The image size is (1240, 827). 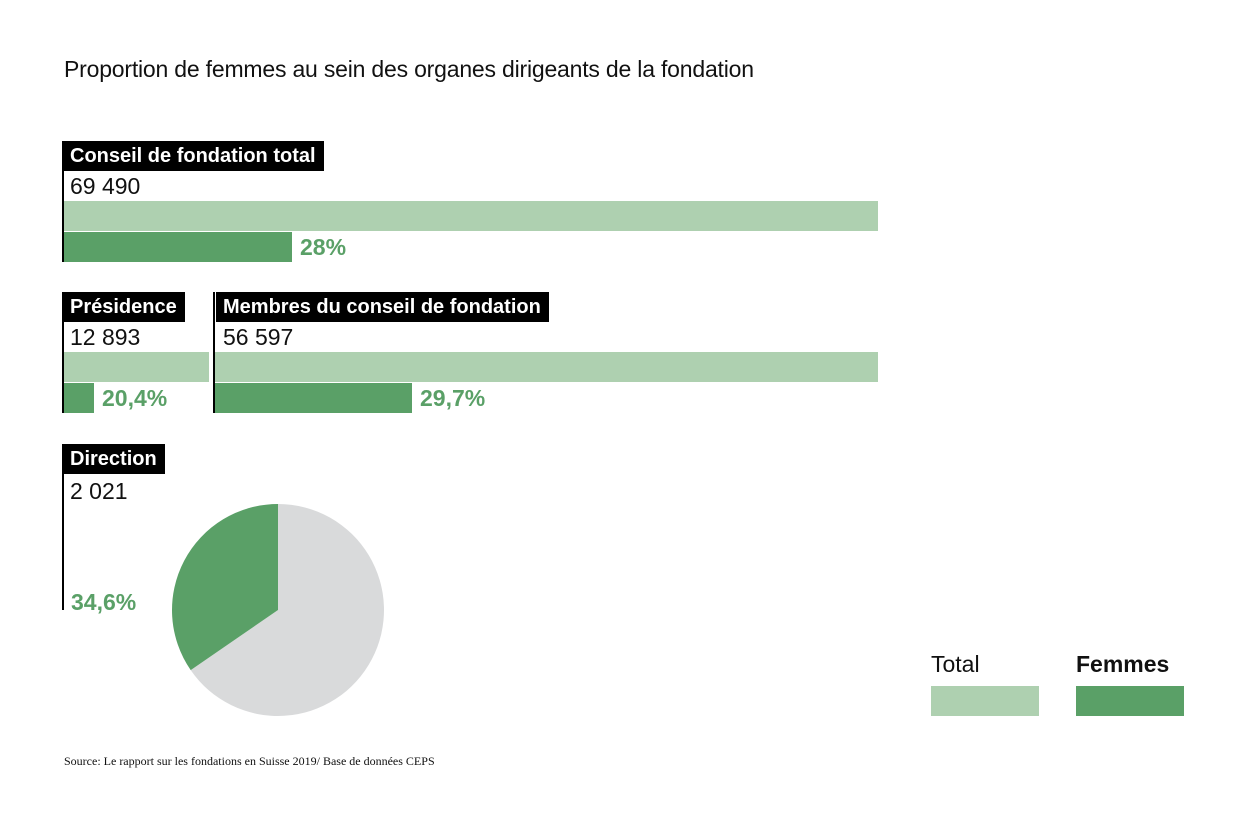 What do you see at coordinates (323, 247) in the screenshot?
I see `pct-conseil-total: 28%` at bounding box center [323, 247].